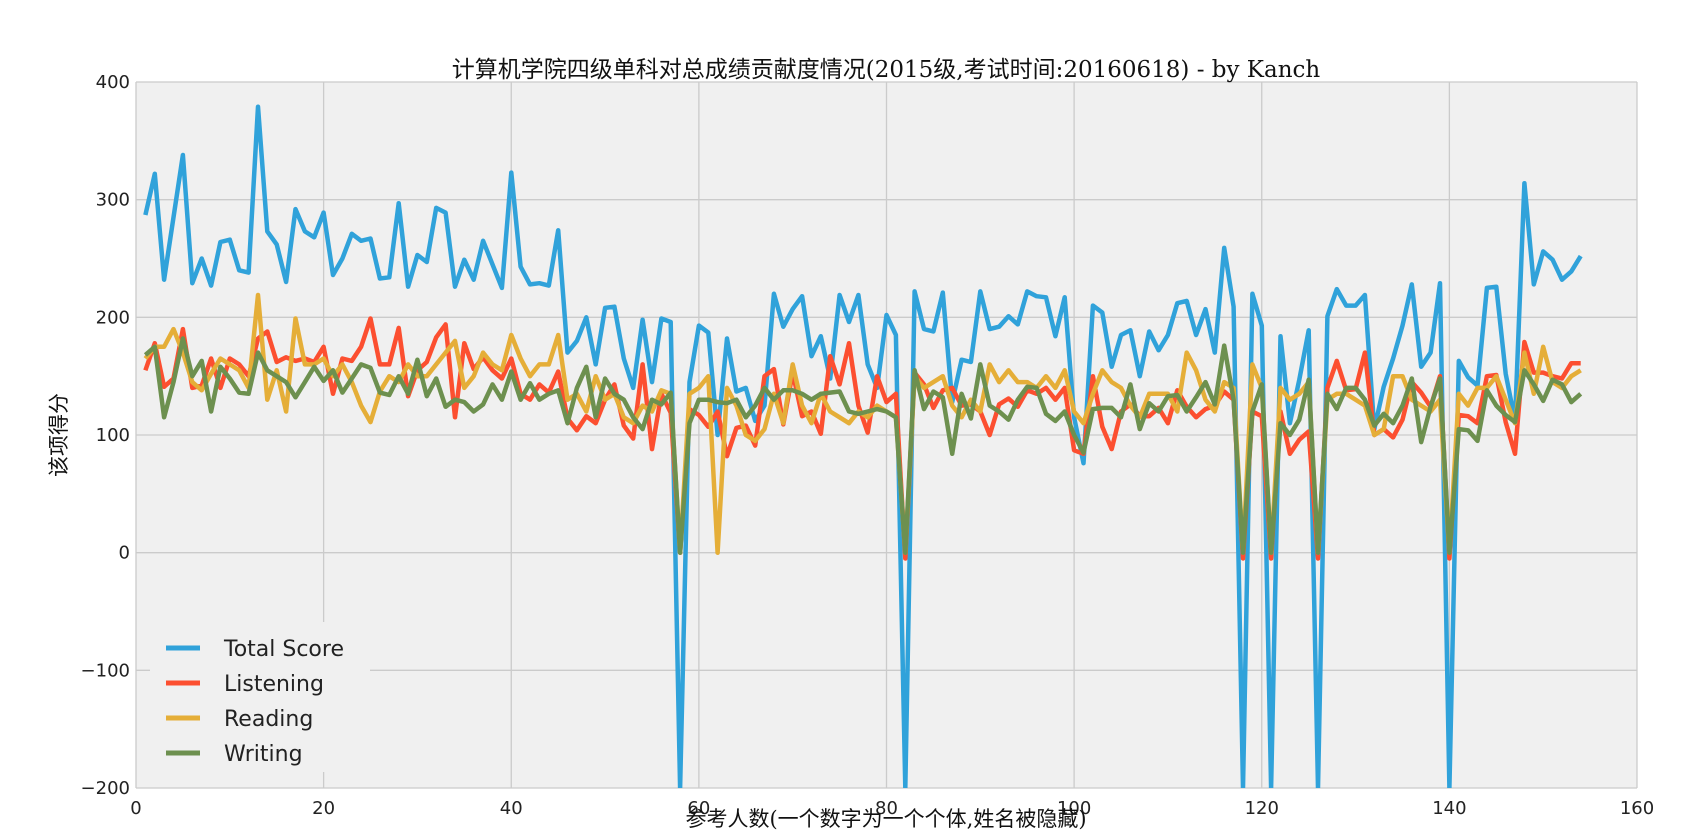 The width and height of the screenshot is (1707, 838). Describe the element at coordinates (59, 435) in the screenshot. I see `y-axis-label: 该项得分` at that location.